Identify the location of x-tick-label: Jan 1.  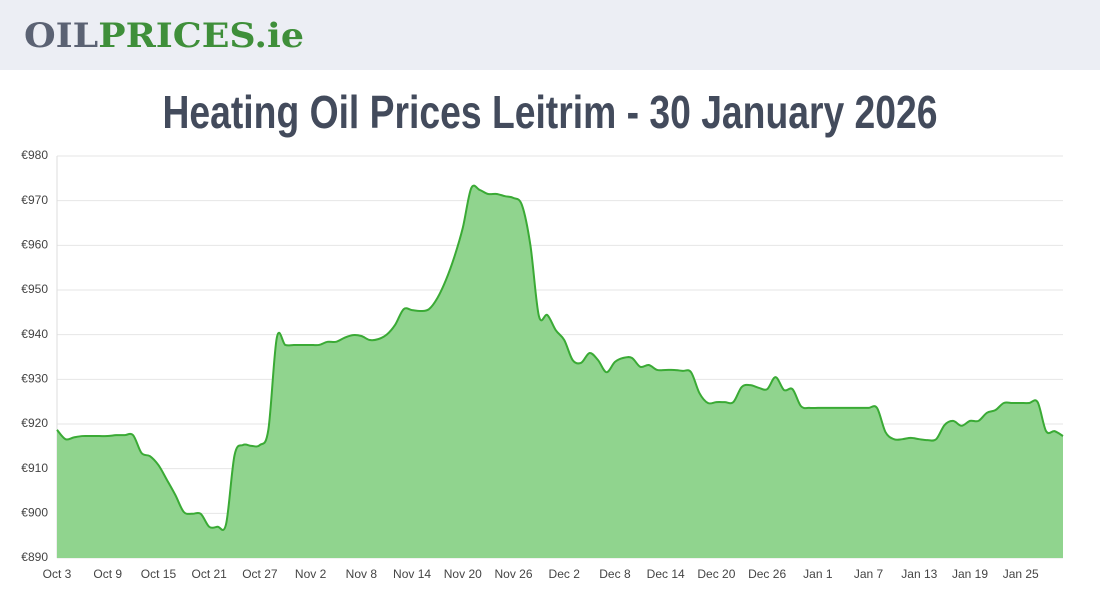
(818, 574).